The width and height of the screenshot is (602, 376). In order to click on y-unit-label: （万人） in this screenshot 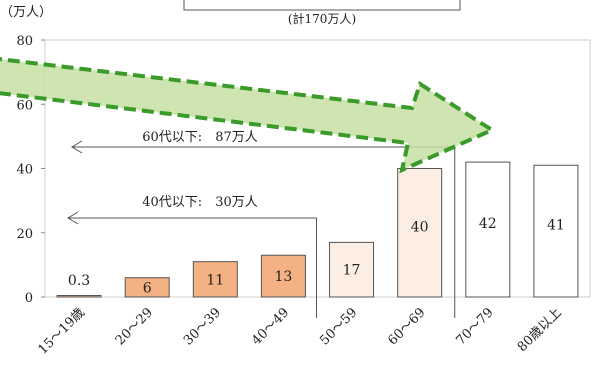, I will do `click(26, 12)`.